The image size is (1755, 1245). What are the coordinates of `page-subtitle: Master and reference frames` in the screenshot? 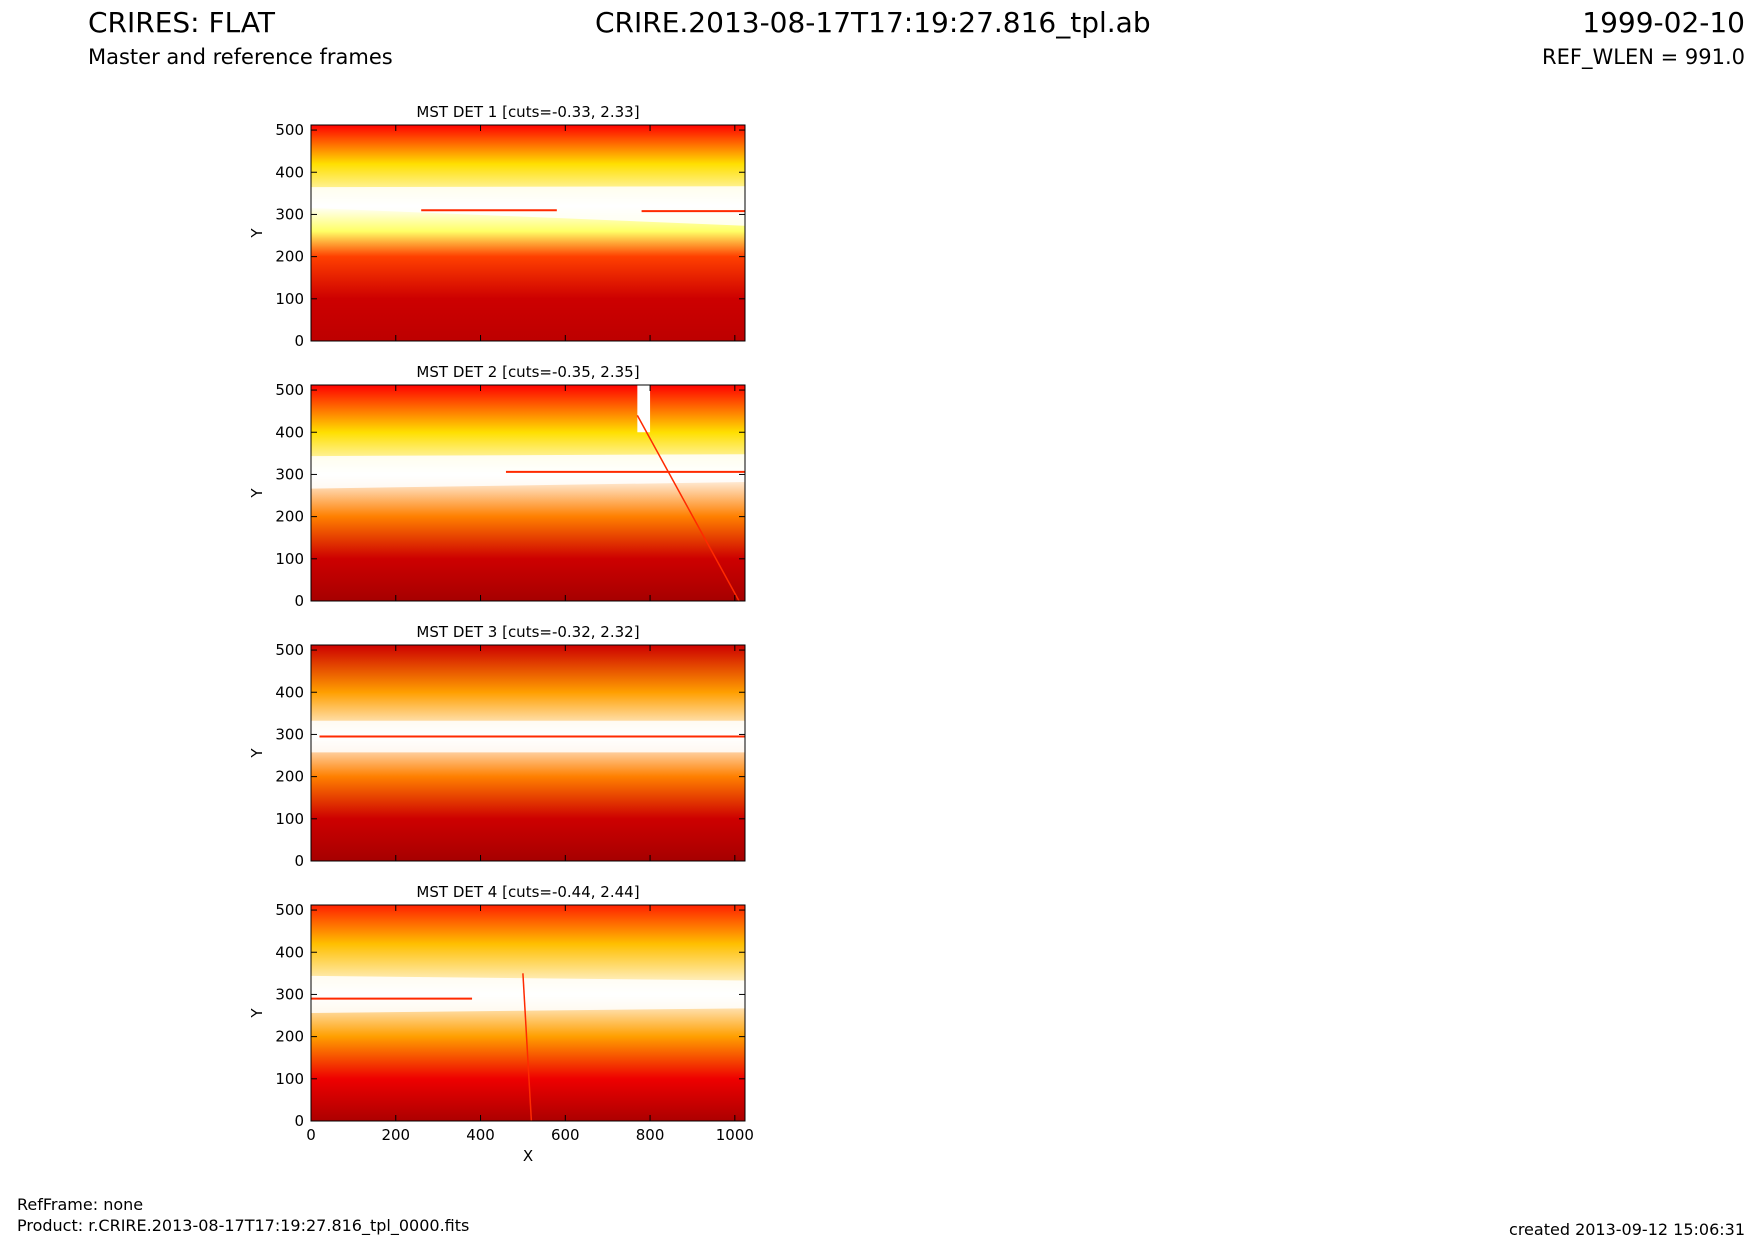 It's located at (240, 57).